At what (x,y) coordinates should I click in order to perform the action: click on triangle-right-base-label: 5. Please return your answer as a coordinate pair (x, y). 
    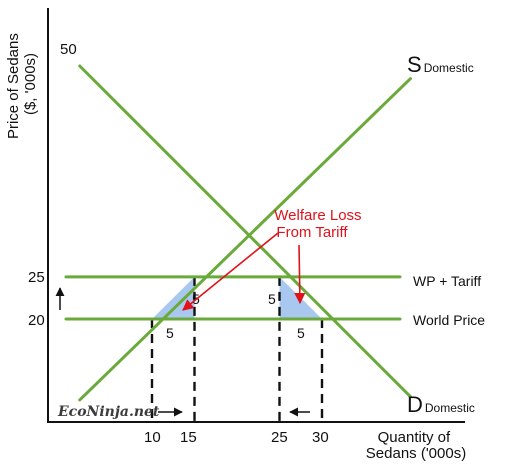
    Looking at the image, I should click on (301, 333).